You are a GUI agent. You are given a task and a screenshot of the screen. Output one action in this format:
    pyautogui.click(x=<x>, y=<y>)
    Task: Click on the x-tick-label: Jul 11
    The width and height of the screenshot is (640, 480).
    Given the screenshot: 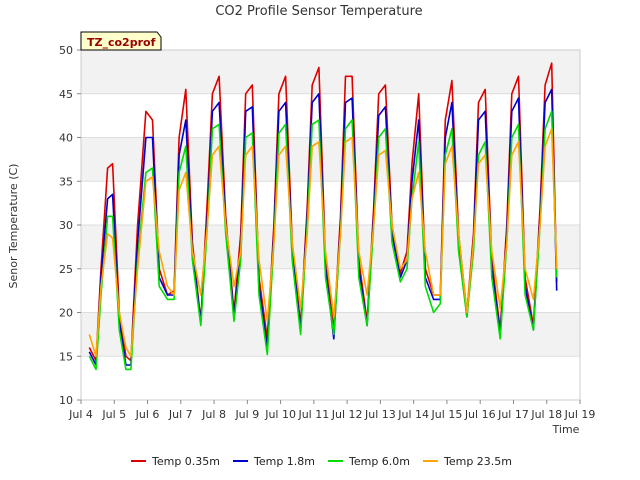 What is the action you would take?
    pyautogui.click(x=313, y=414)
    